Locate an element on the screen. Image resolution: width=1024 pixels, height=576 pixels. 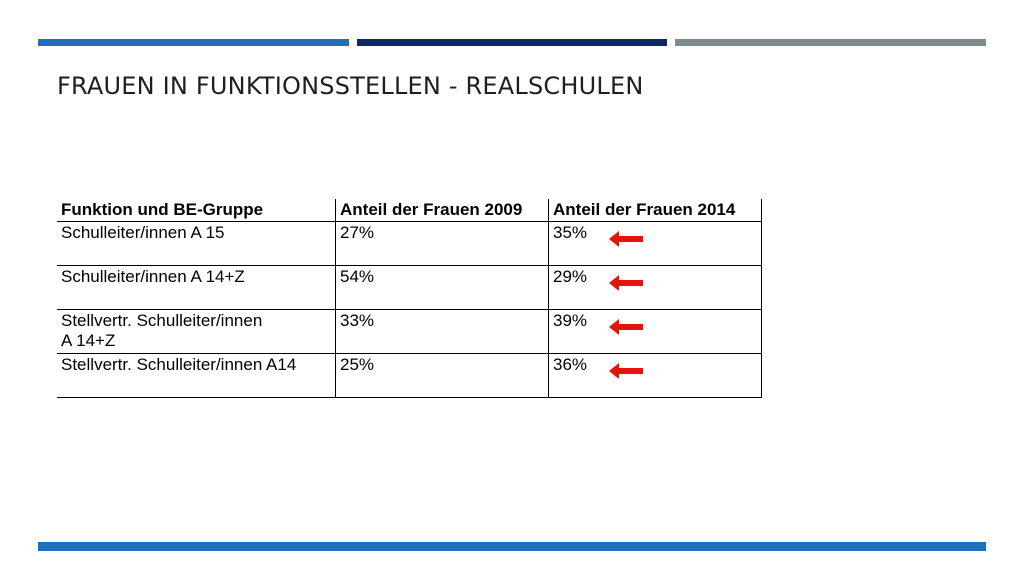
cell-anteil-2009: 54% is located at coordinates (442, 287).